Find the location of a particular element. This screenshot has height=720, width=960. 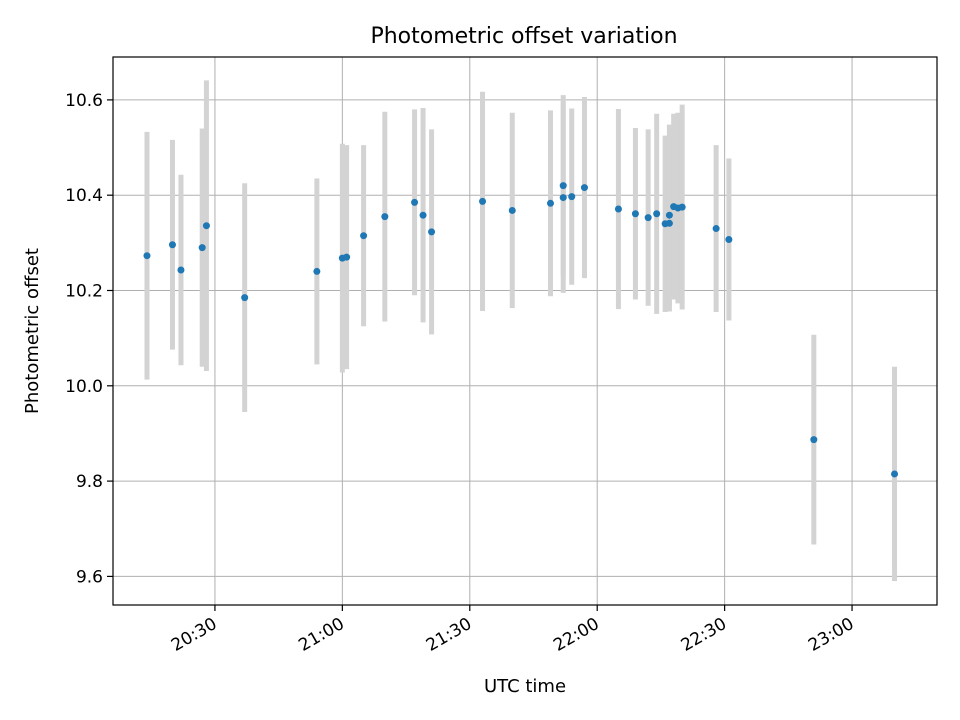

chart-title: Photometric offset variation is located at coordinates (523, 36).